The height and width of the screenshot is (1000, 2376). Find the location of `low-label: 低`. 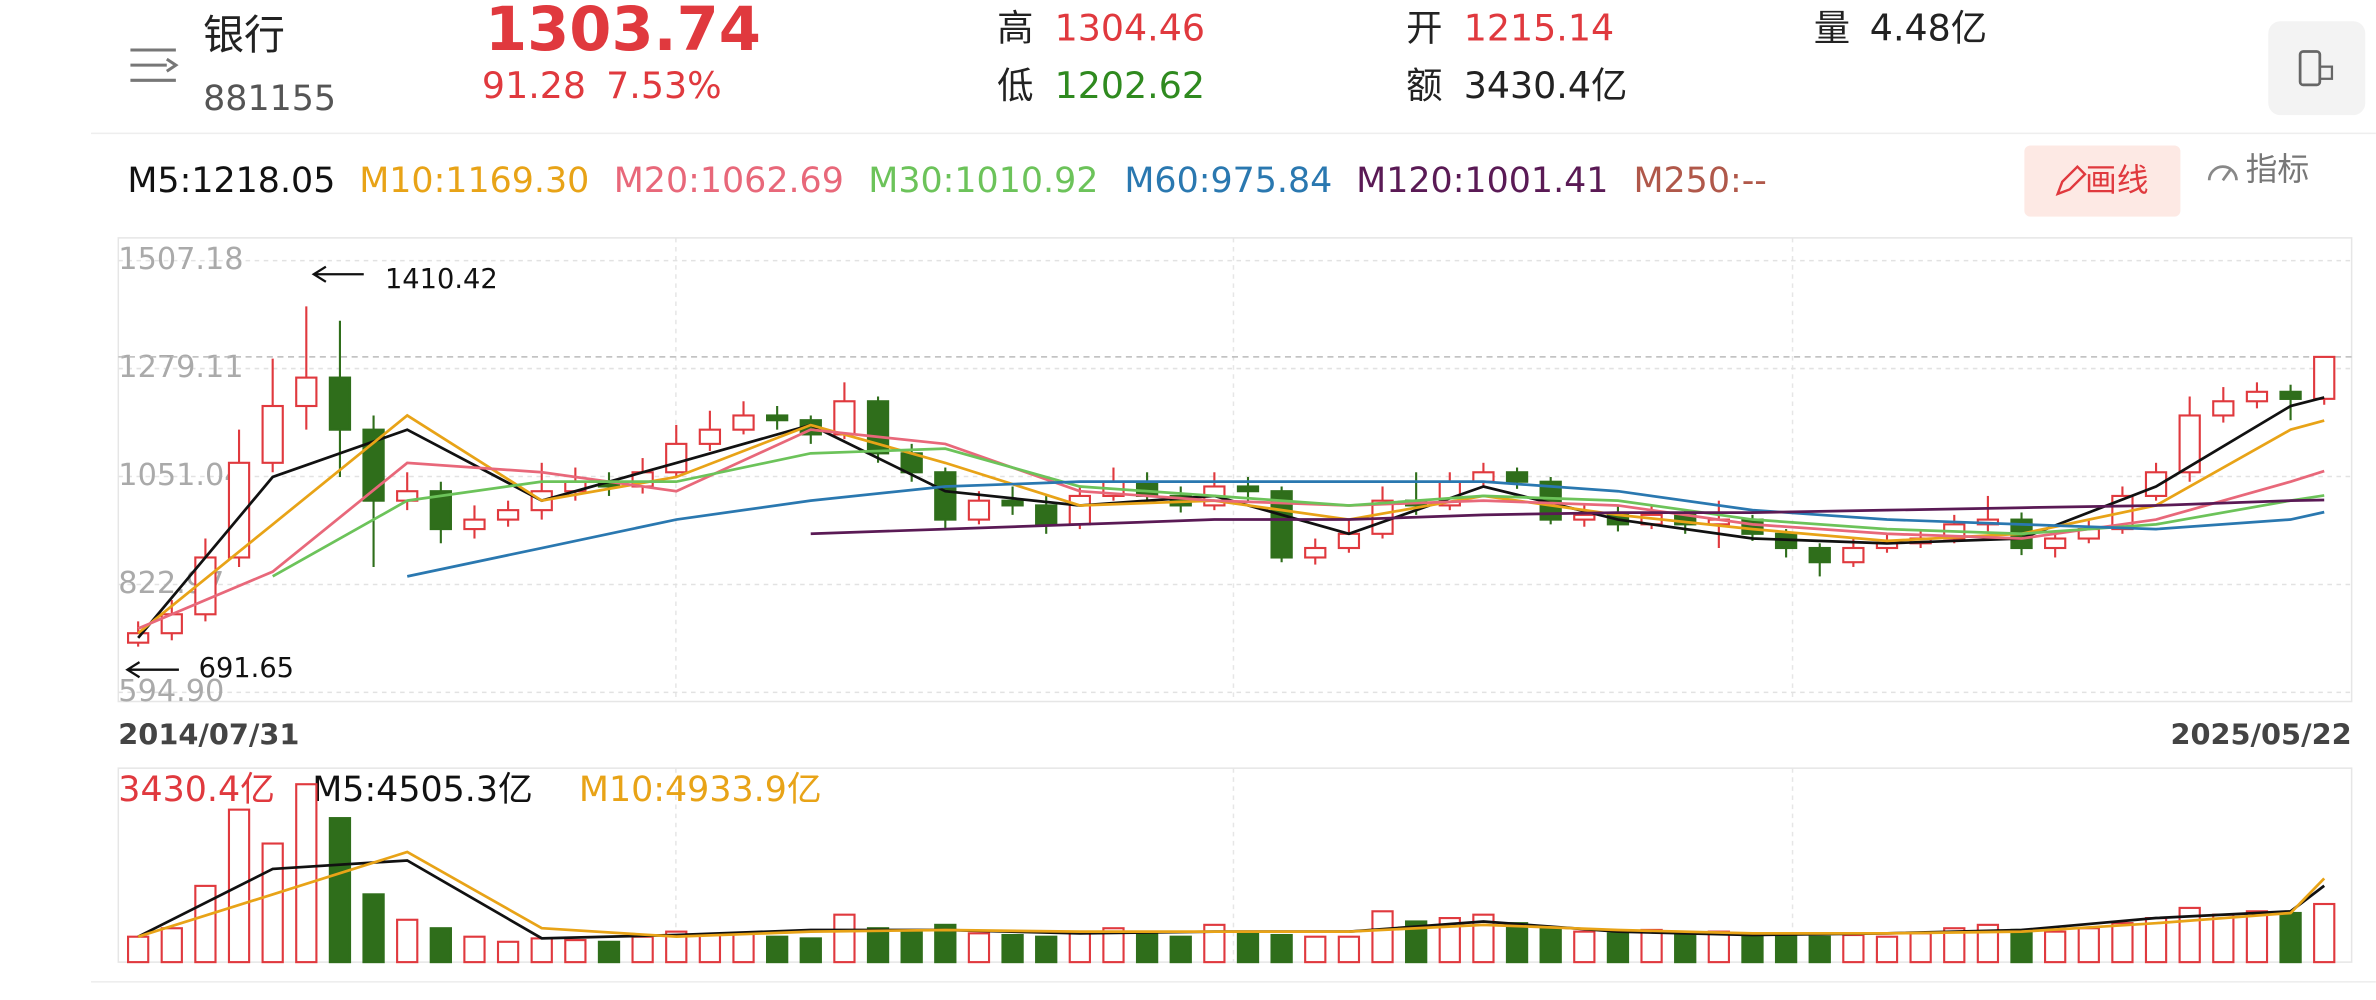

low-label: 低 is located at coordinates (1015, 85).